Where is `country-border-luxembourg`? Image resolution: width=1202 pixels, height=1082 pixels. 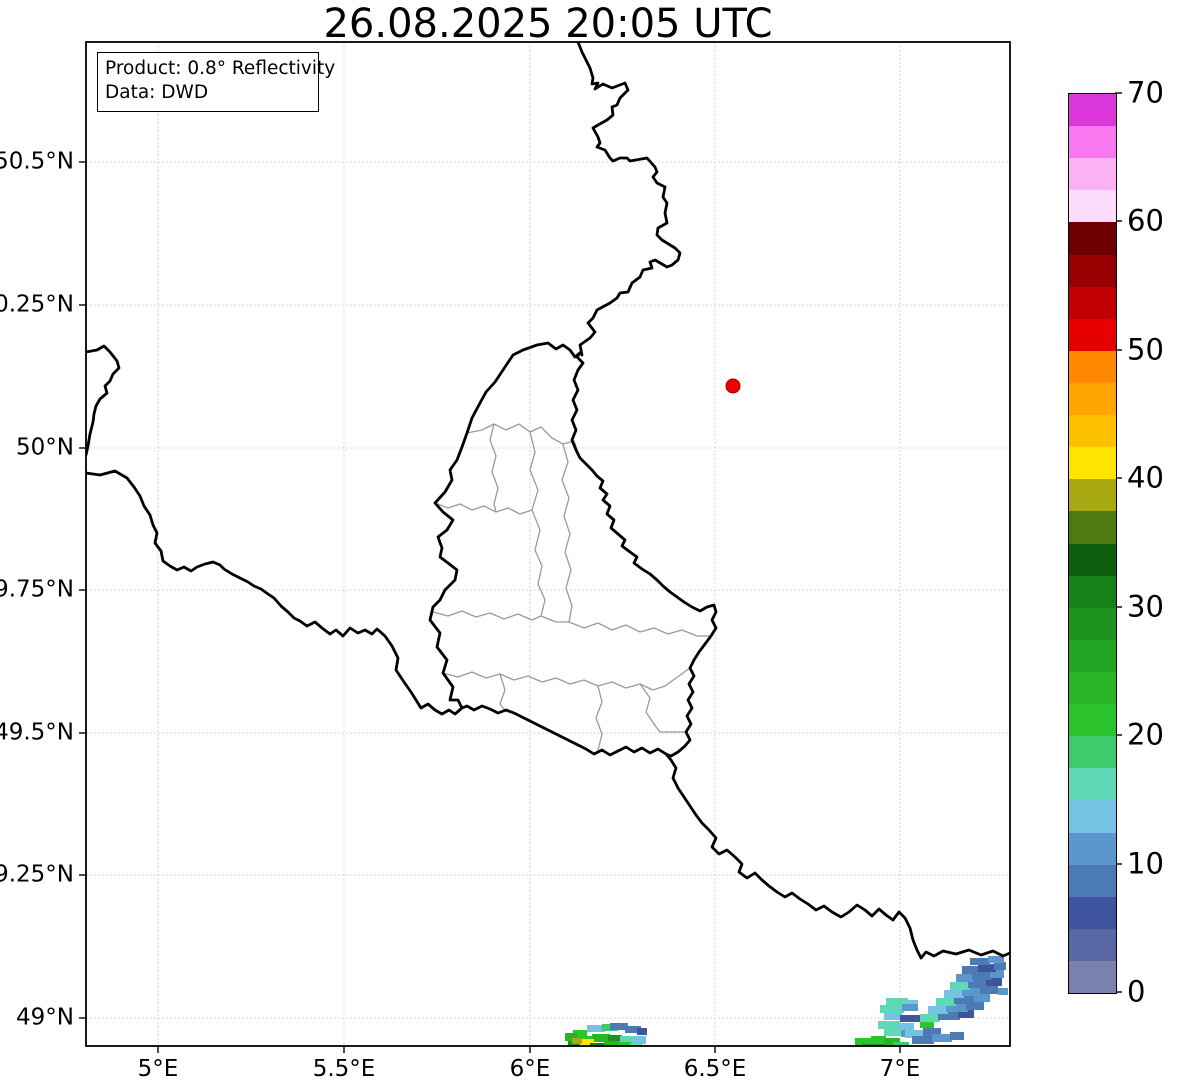 country-border-luxembourg is located at coordinates (573, 549).